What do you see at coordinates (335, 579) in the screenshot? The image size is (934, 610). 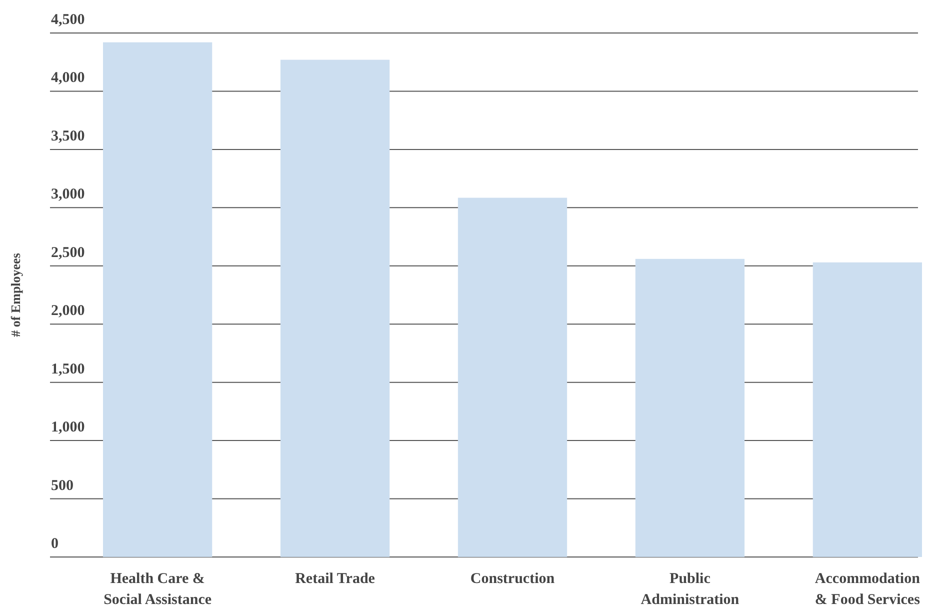 I see `x-tick-label: Retail Trade` at bounding box center [335, 579].